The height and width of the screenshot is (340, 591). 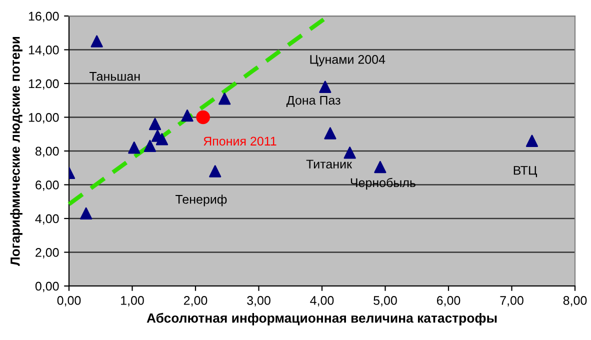 What do you see at coordinates (47, 152) in the screenshot?
I see `y-tick-label: 8,00` at bounding box center [47, 152].